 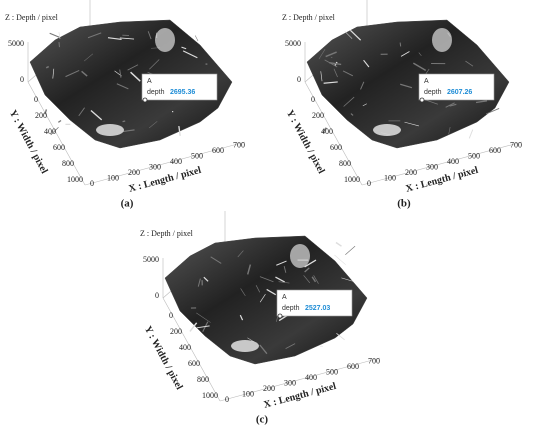 What do you see at coordinates (113, 177) in the screenshot?
I see `x-tick-label: 100` at bounding box center [113, 177].